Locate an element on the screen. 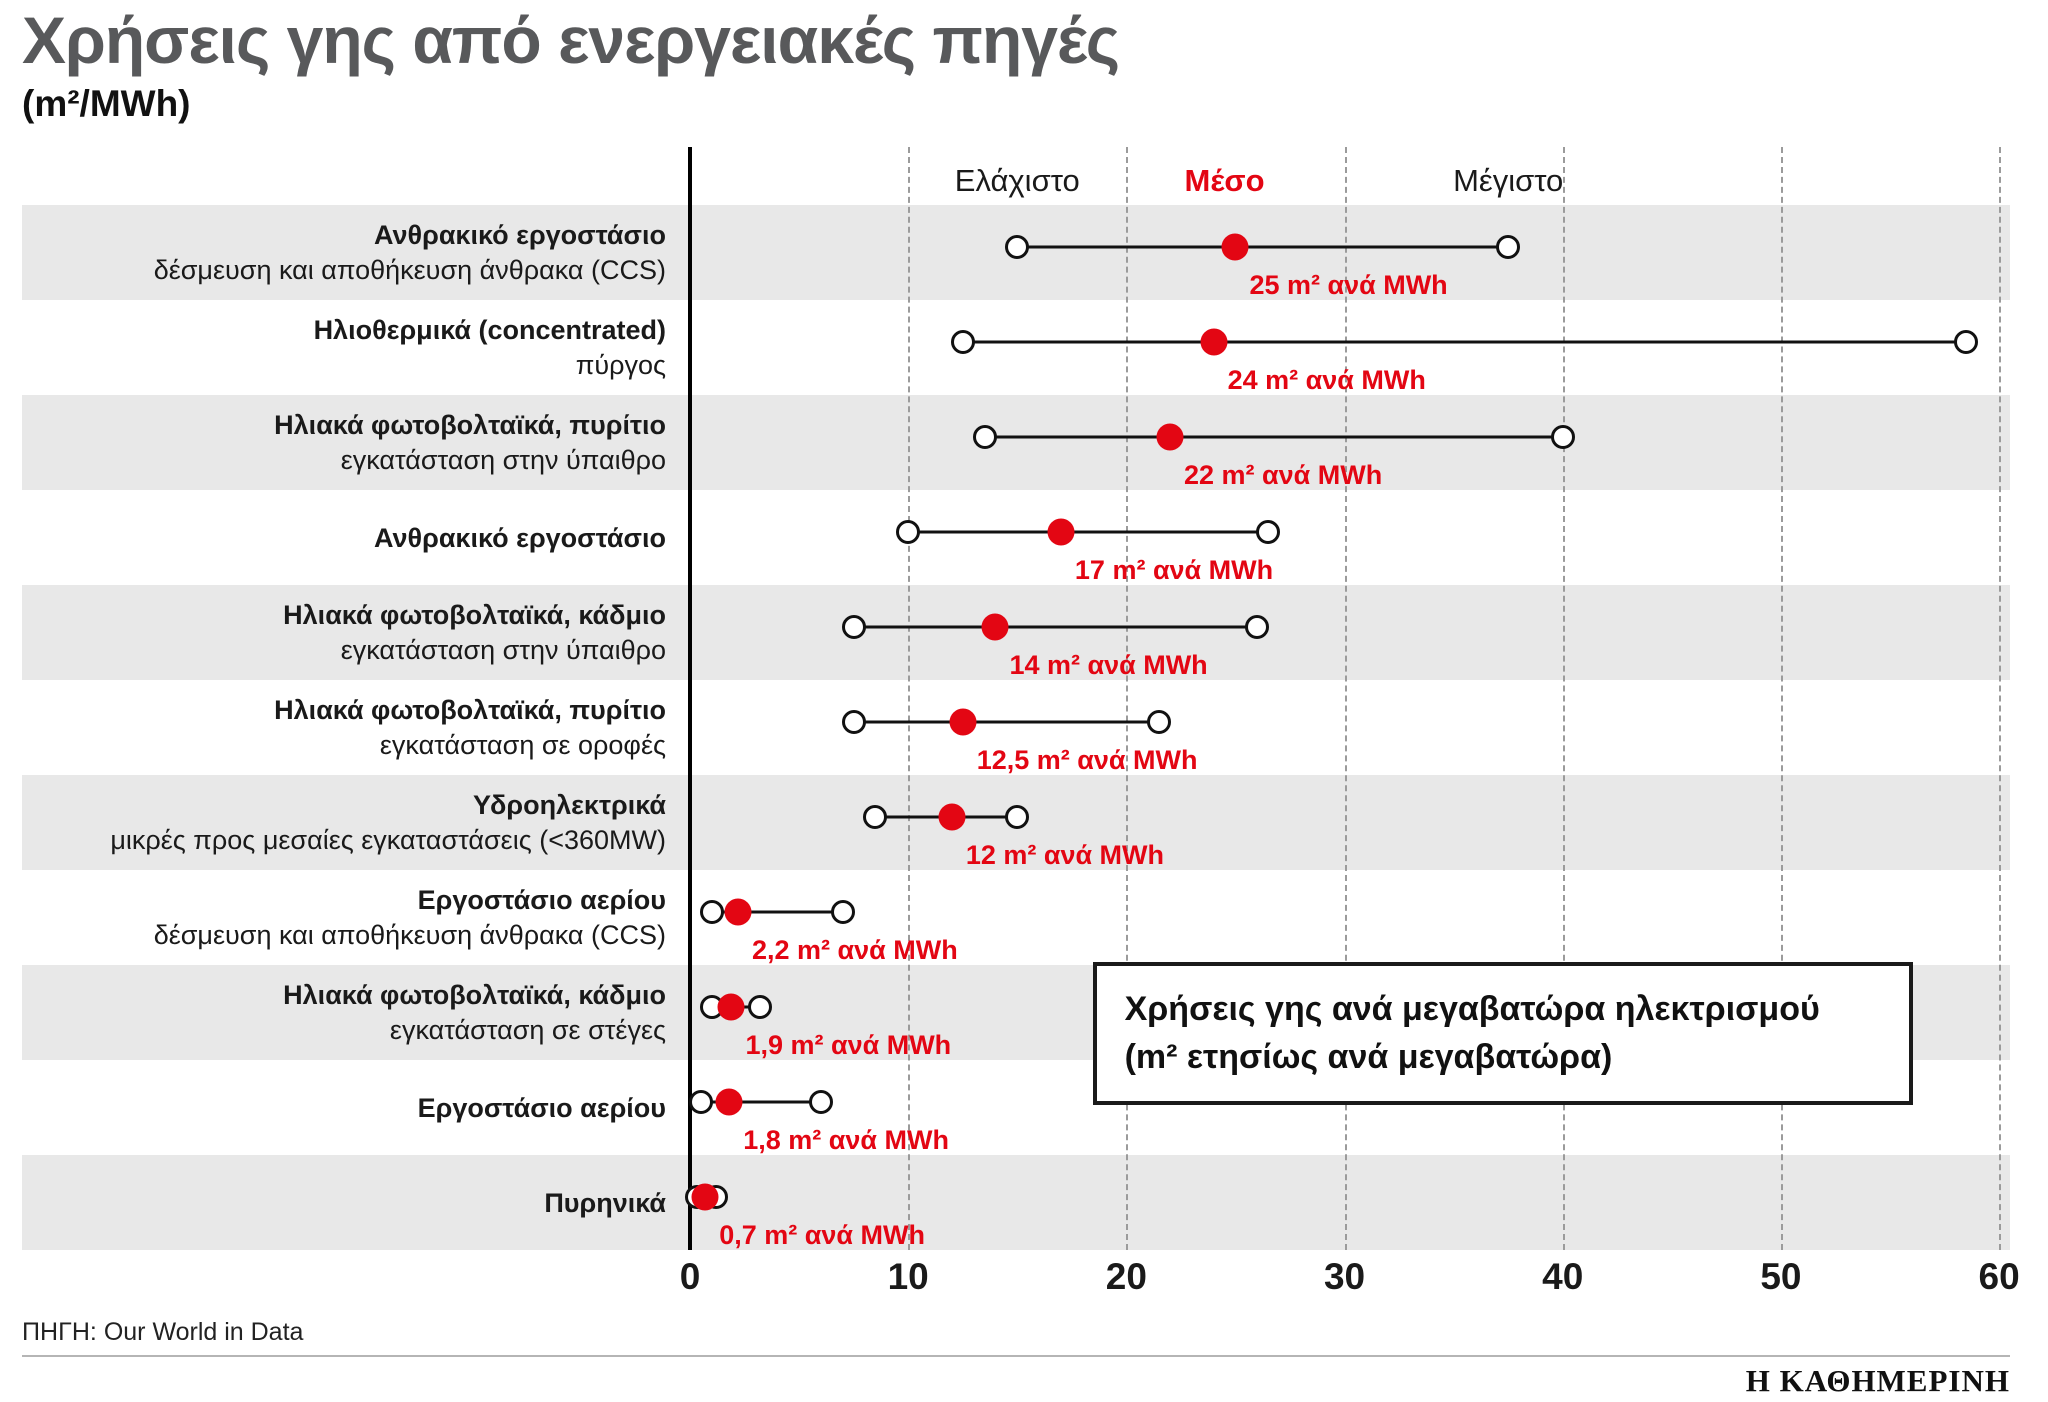 The image size is (2048, 1402). legend-mean-label: Μέσο is located at coordinates (1224, 181).